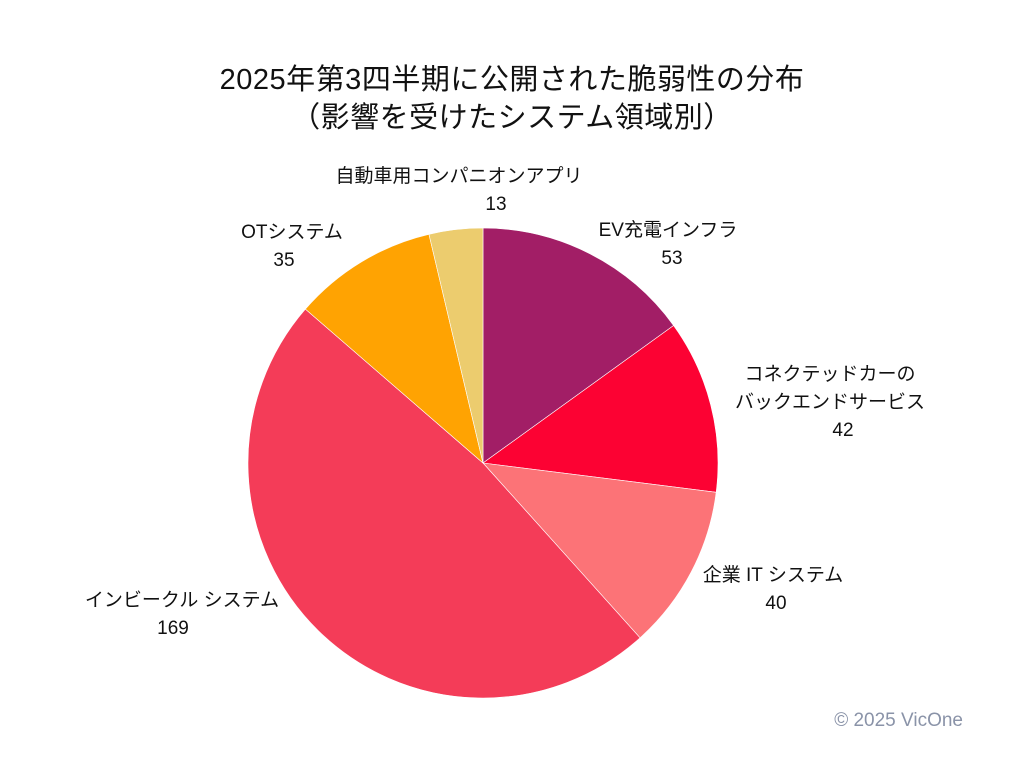 The width and height of the screenshot is (1024, 768). Describe the element at coordinates (292, 247) in the screenshot. I see `label-ot-systems: OTシステム 35` at that location.